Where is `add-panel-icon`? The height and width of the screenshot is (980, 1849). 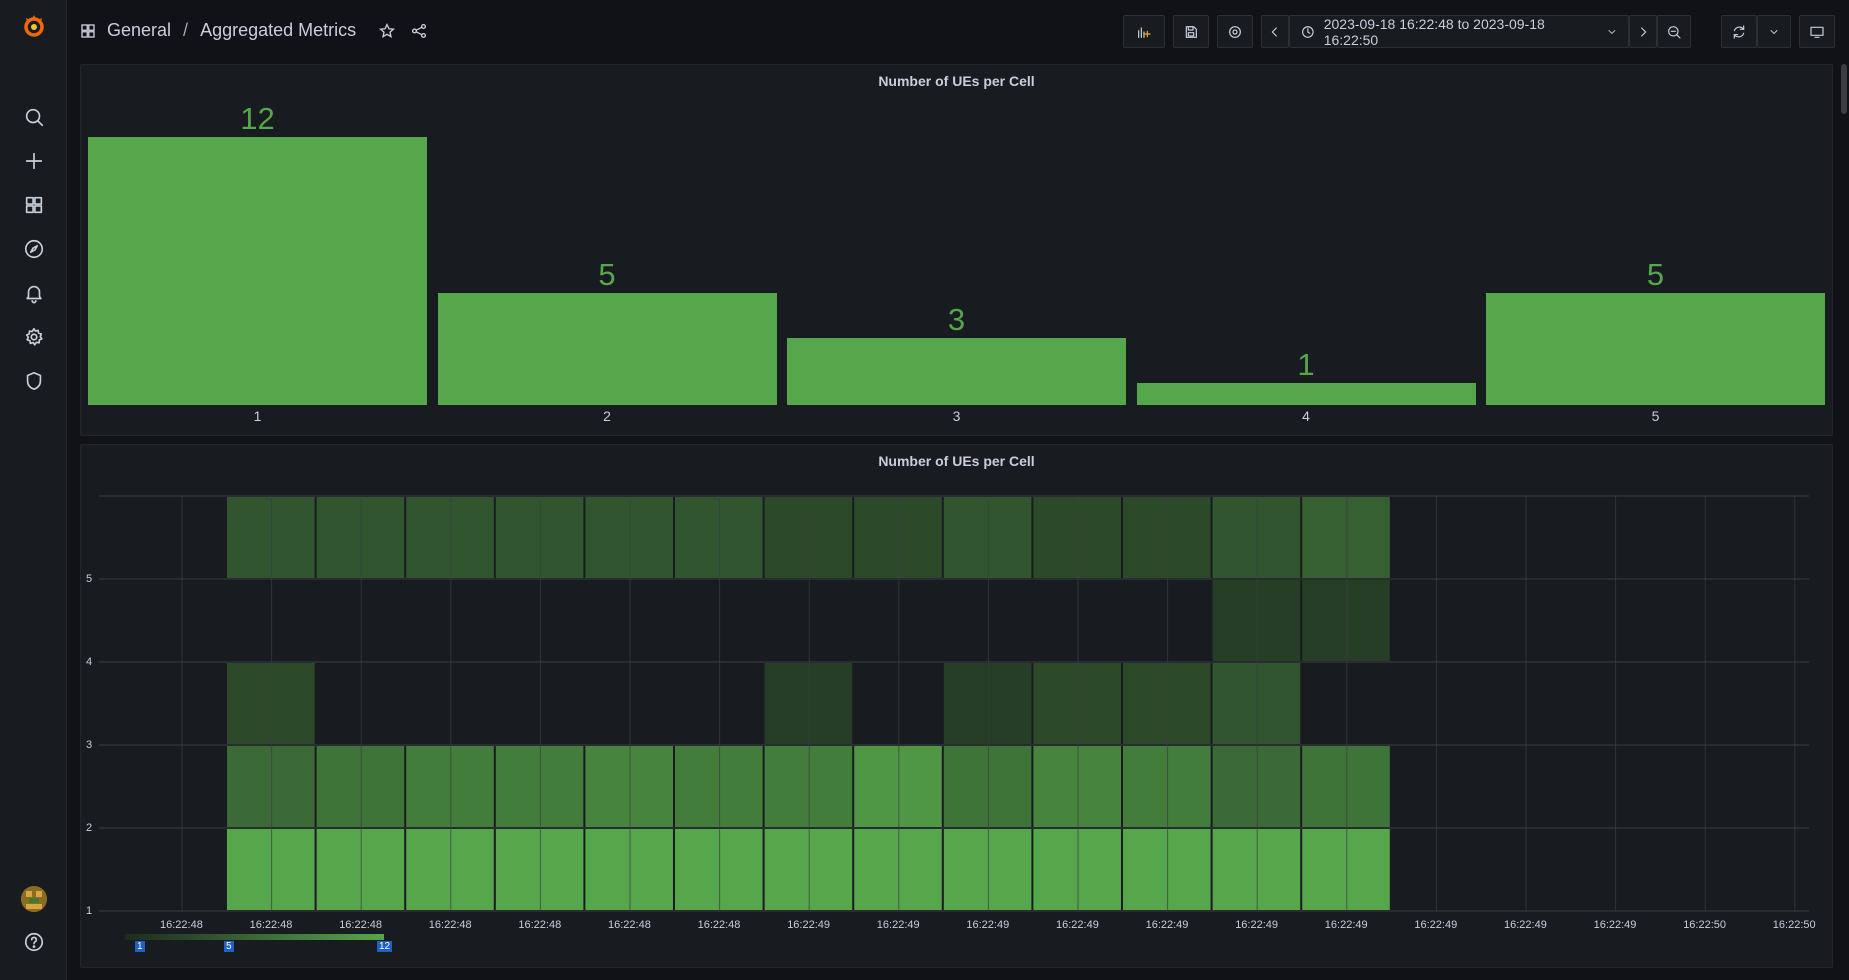 add-panel-icon is located at coordinates (1144, 32).